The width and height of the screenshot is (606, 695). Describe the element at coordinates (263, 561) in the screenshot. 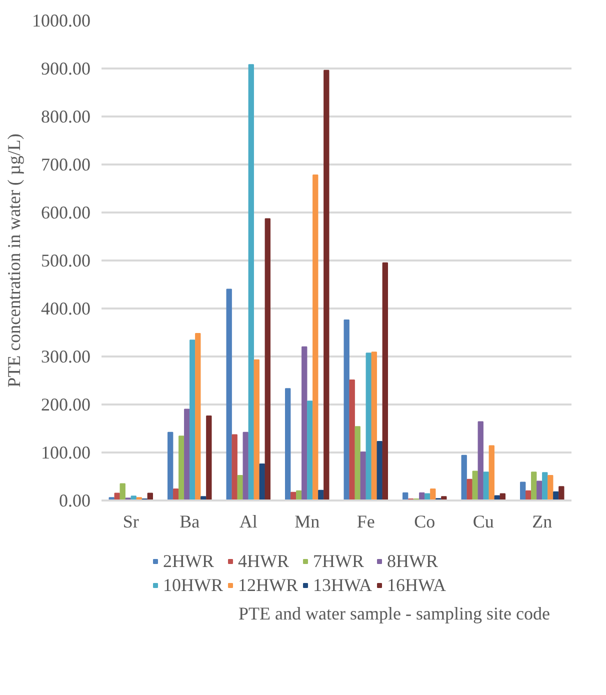

I see `legend-label: 4HWR` at that location.